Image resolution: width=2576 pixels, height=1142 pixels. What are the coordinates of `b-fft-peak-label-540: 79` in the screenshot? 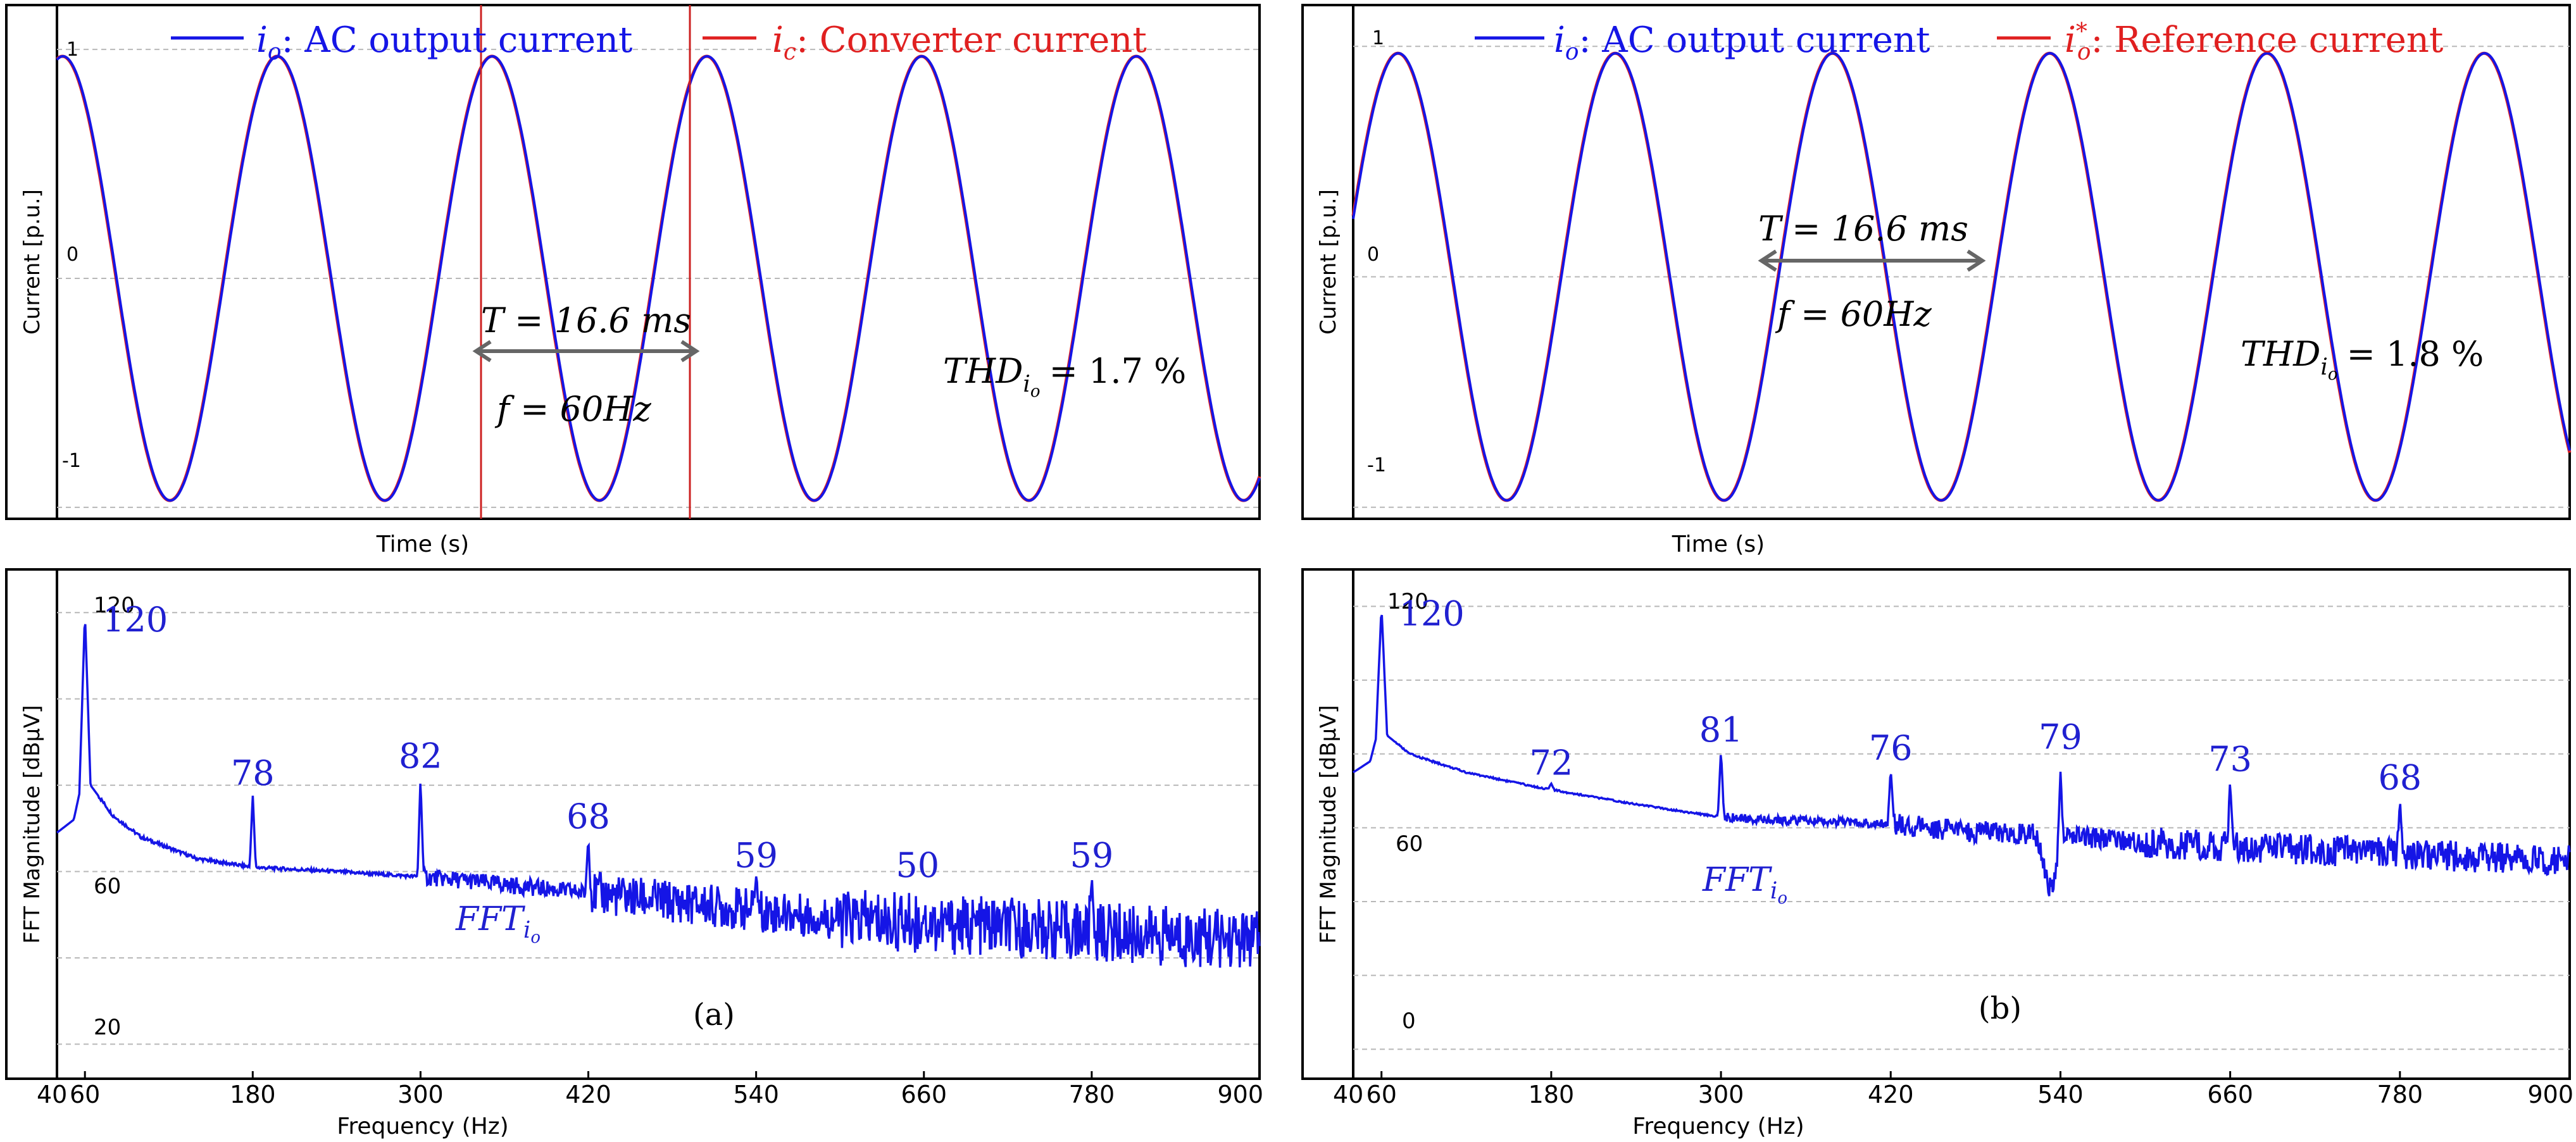 It's located at (2060, 737).